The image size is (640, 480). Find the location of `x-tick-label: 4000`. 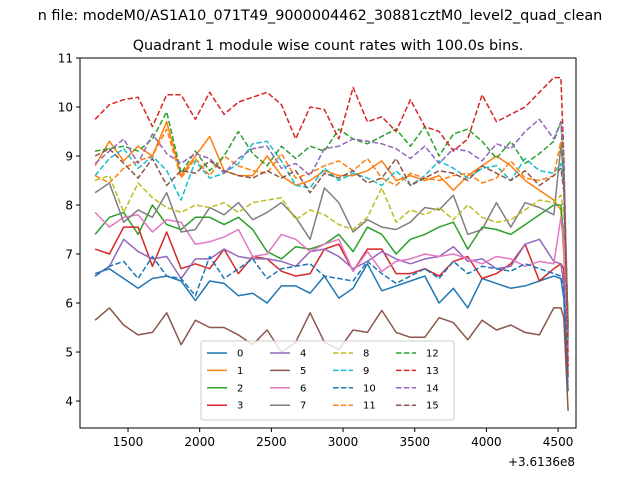

x-tick-label: 4000 is located at coordinates (486, 442).